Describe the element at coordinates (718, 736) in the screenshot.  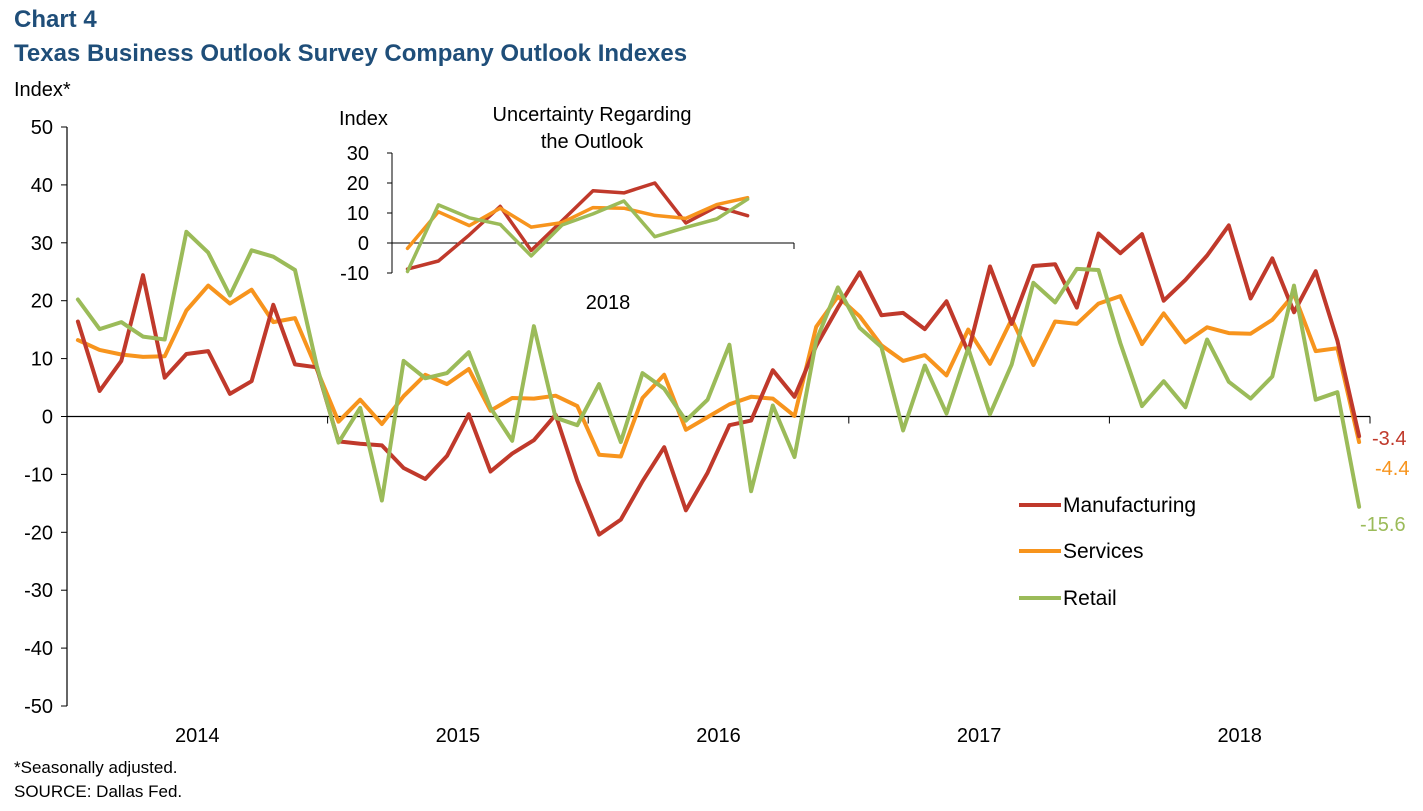
I see `x-tick-label: 2016` at that location.